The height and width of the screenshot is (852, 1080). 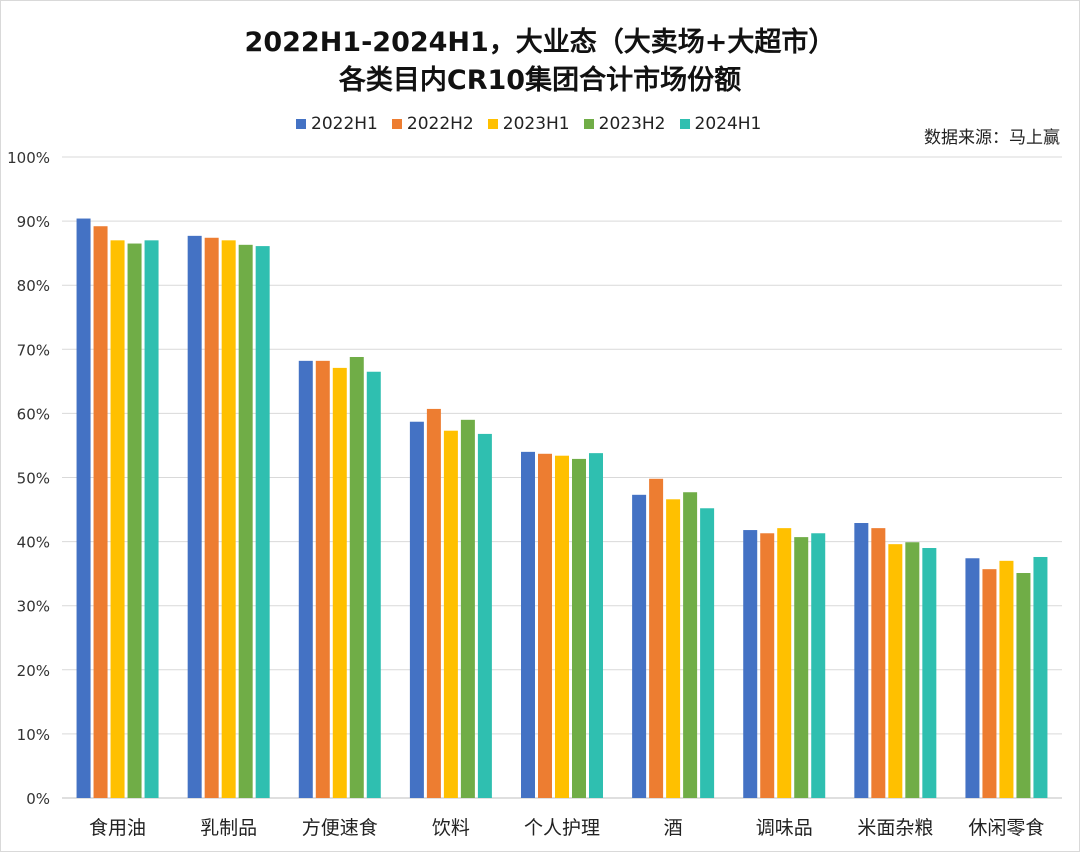 What do you see at coordinates (228, 828) in the screenshot?
I see `x-tick-label: 乳制品` at bounding box center [228, 828].